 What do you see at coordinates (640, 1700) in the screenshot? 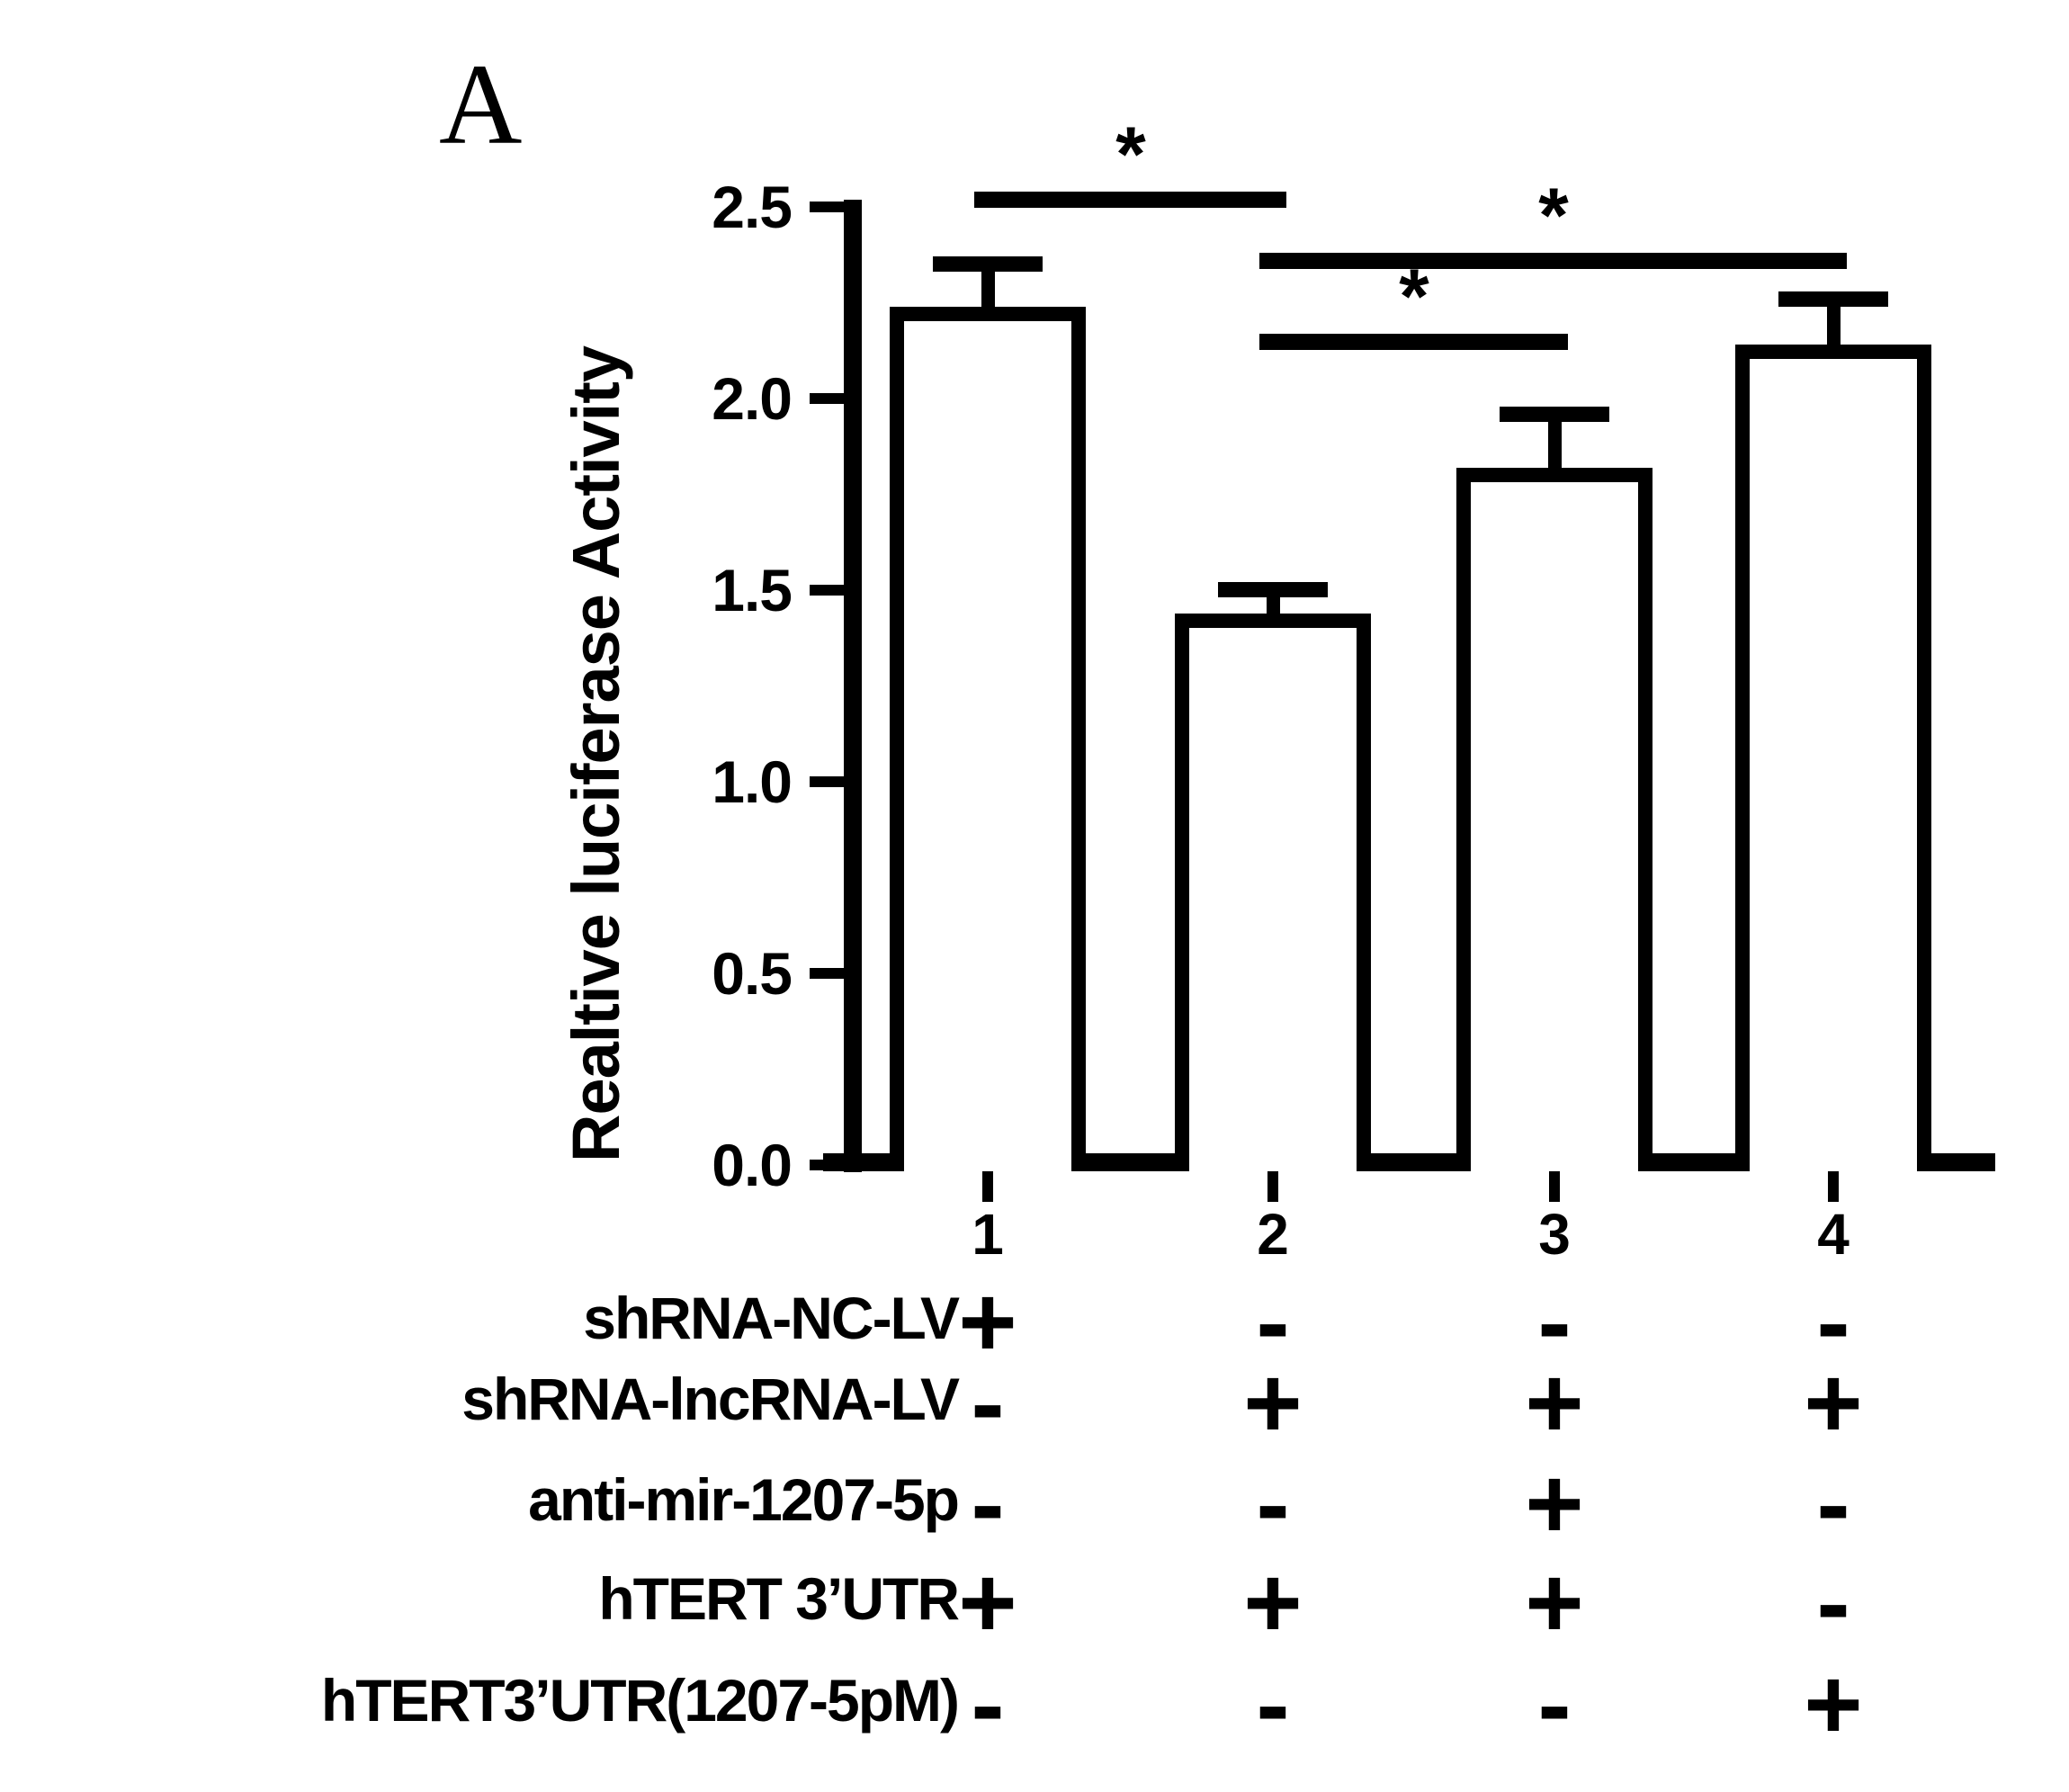
I see `condition-label: hTERT3’UTR(1207-5pM)` at bounding box center [640, 1700].